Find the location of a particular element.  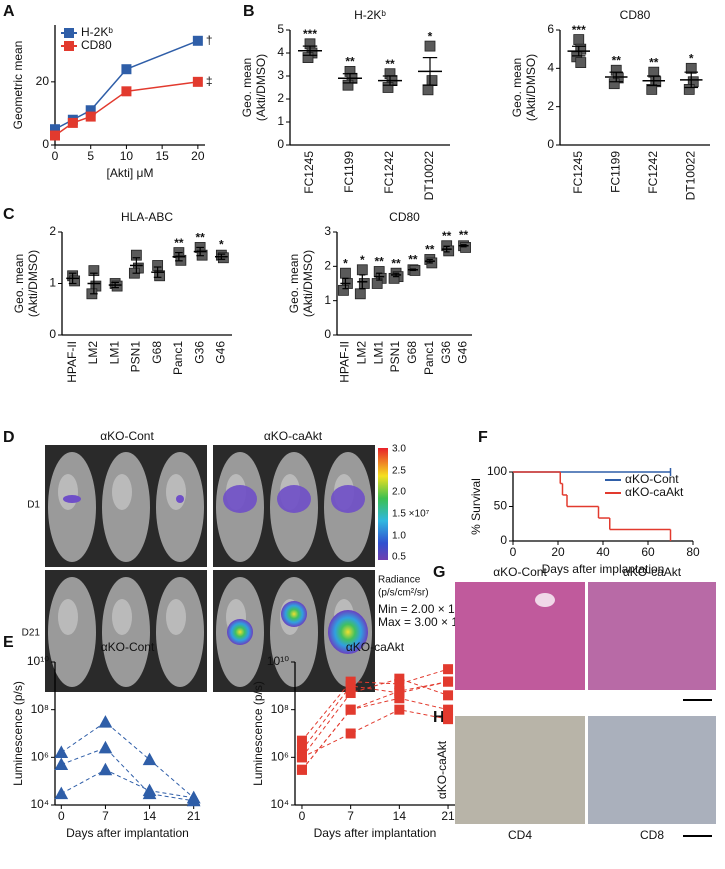

y-tick-label: 50 is located at coordinates (501, 506).